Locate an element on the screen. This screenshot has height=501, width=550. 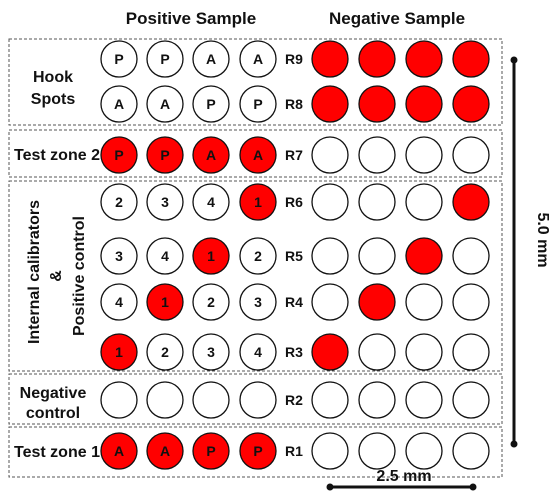
negative-sample-header: Negative Sample is located at coordinates (397, 18).